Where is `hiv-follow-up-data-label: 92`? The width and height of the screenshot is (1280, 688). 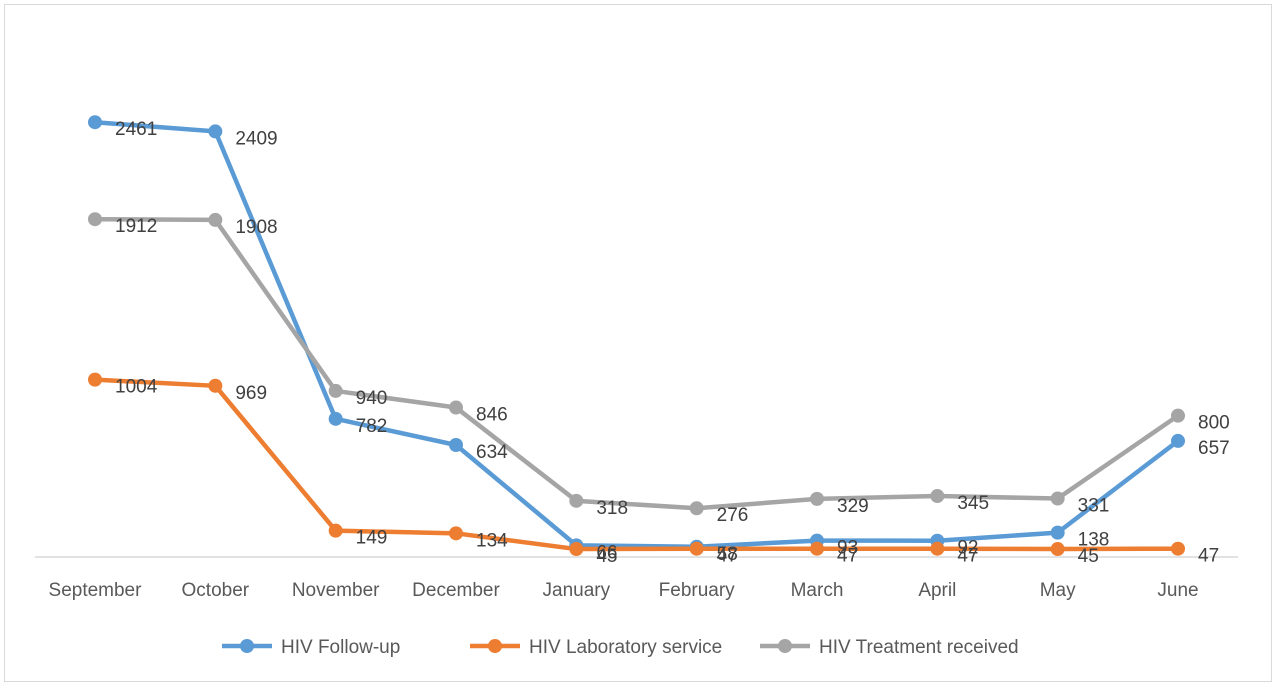
hiv-follow-up-data-label: 92 is located at coordinates (967, 548).